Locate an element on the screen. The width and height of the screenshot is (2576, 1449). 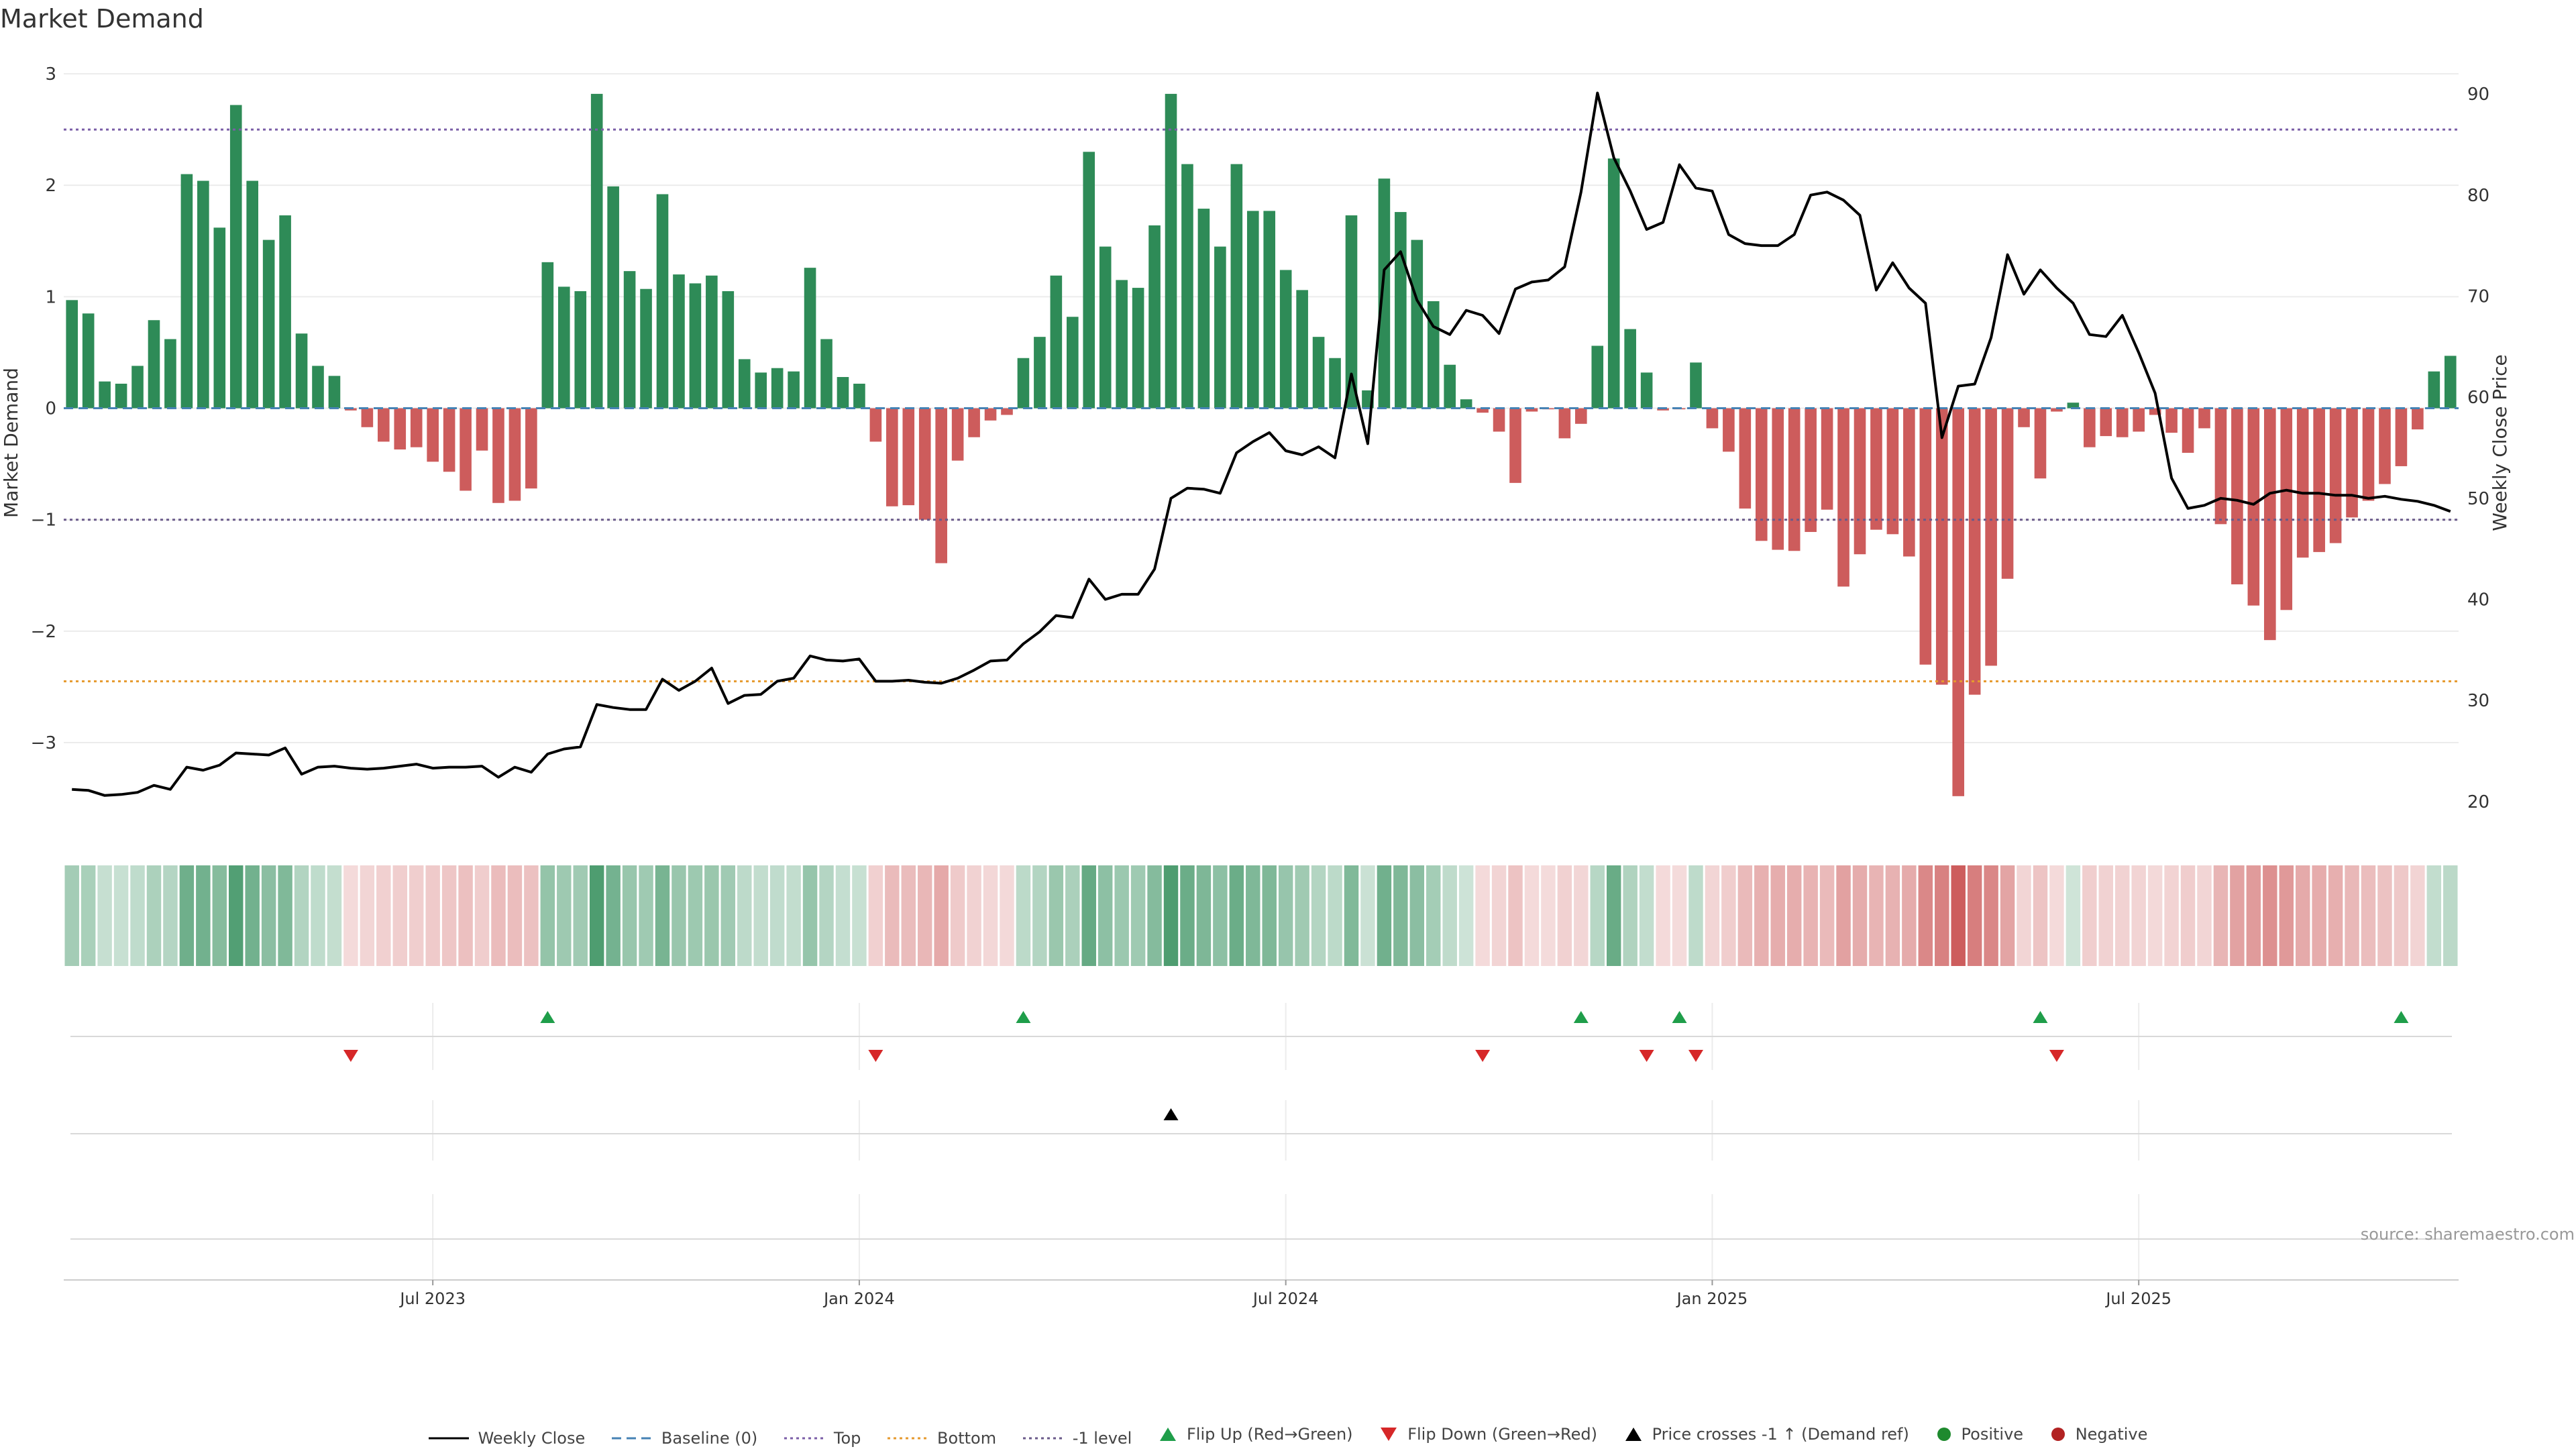
legend-bottom: Bottom is located at coordinates (942, 1438).